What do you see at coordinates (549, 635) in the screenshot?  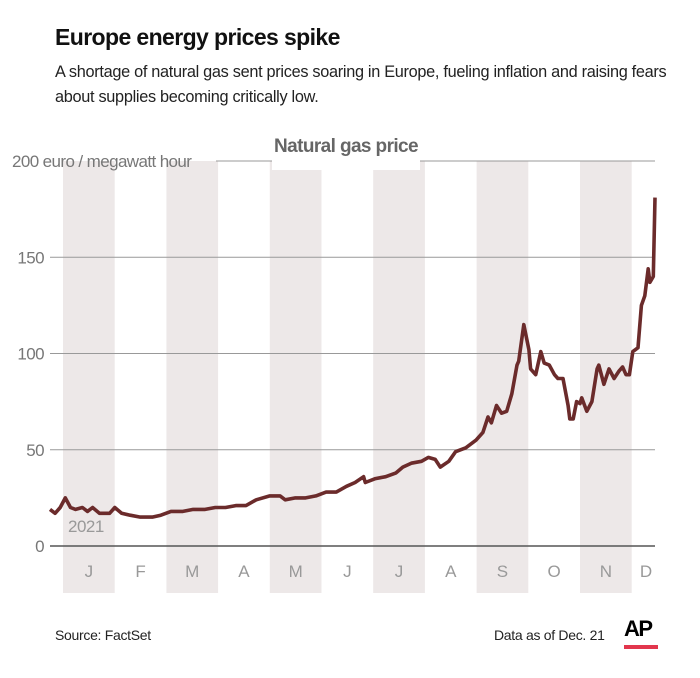 I see `data-as-of-note: Data as of Dec. 21` at bounding box center [549, 635].